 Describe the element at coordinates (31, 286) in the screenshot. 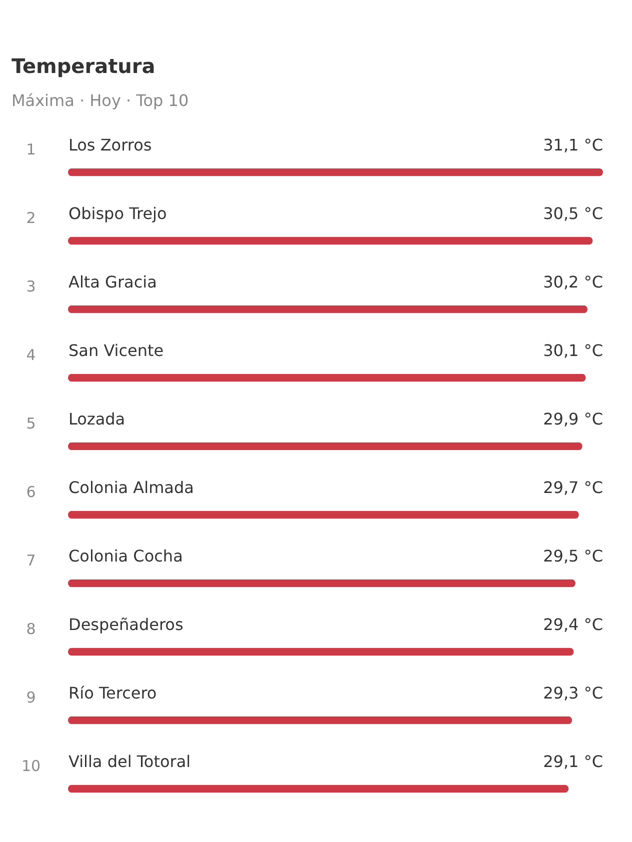

I see `text: 3` at that location.